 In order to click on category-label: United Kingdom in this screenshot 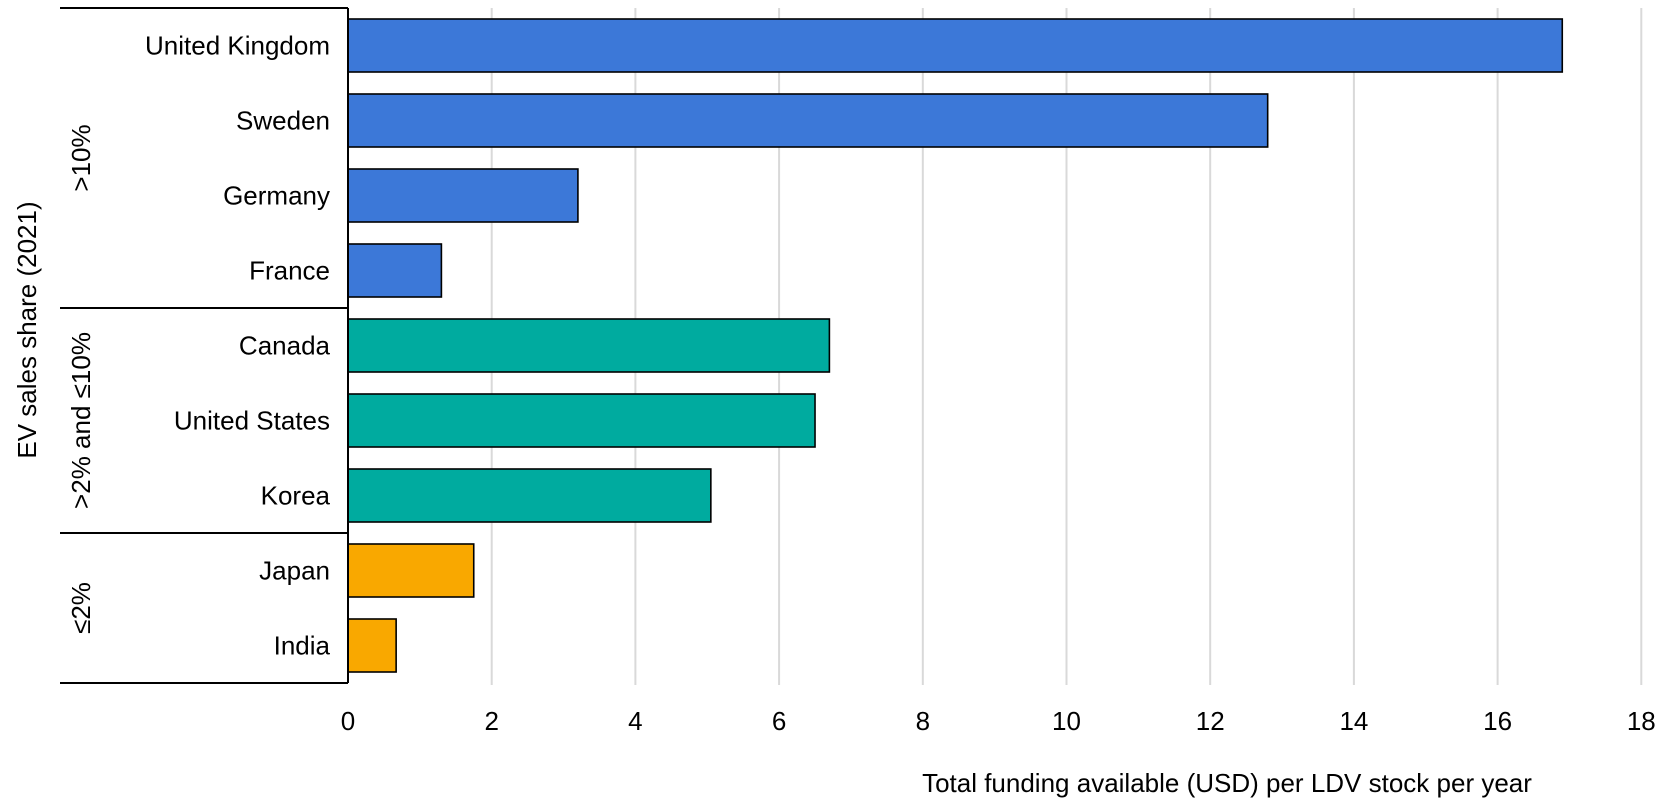, I will do `click(237, 46)`.